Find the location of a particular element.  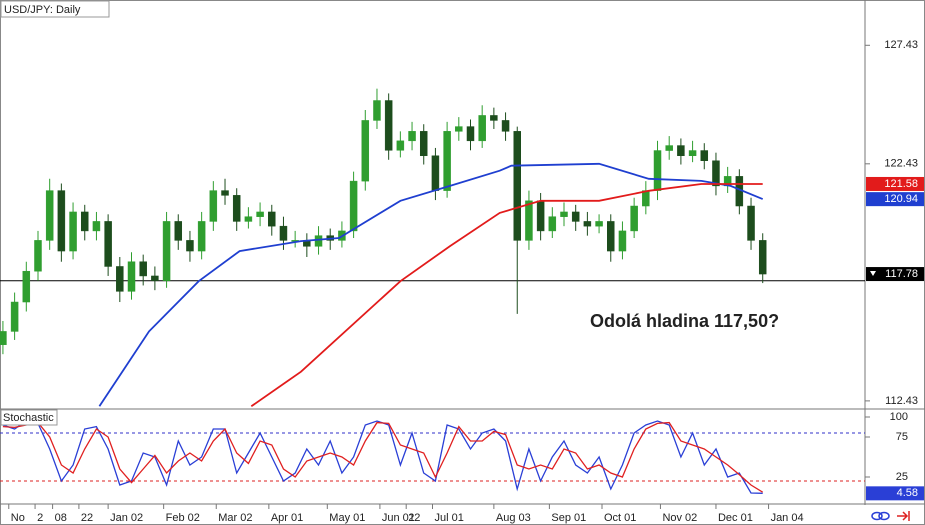

y-tick-label: 127.43 is located at coordinates (901, 45).